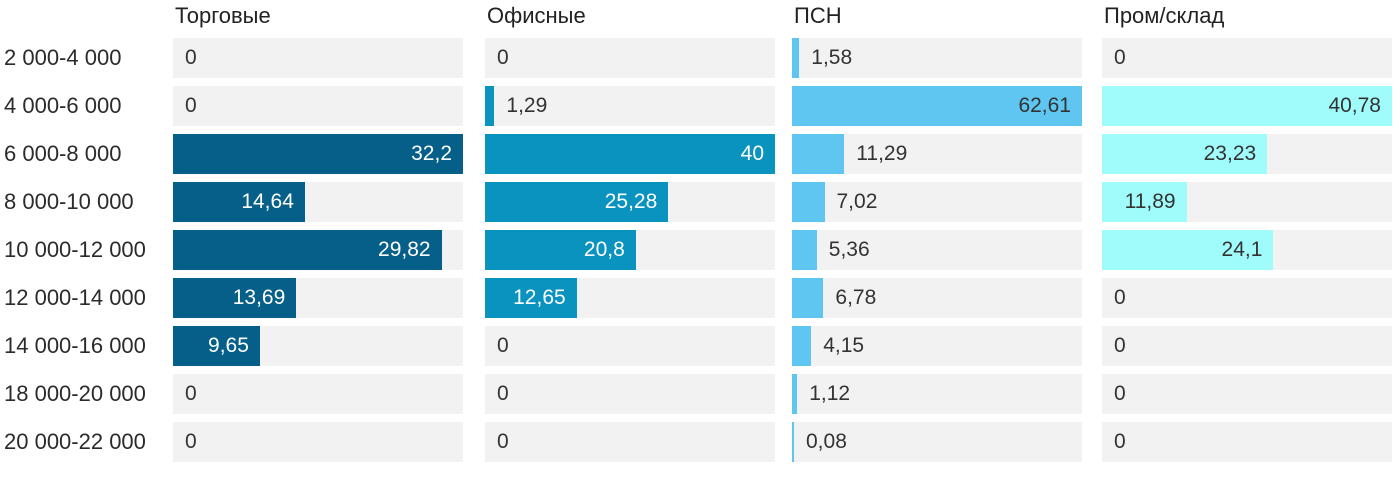 This screenshot has width=1400, height=478. What do you see at coordinates (223, 15) in the screenshot?
I see `column-header-torgovye: Торговые` at bounding box center [223, 15].